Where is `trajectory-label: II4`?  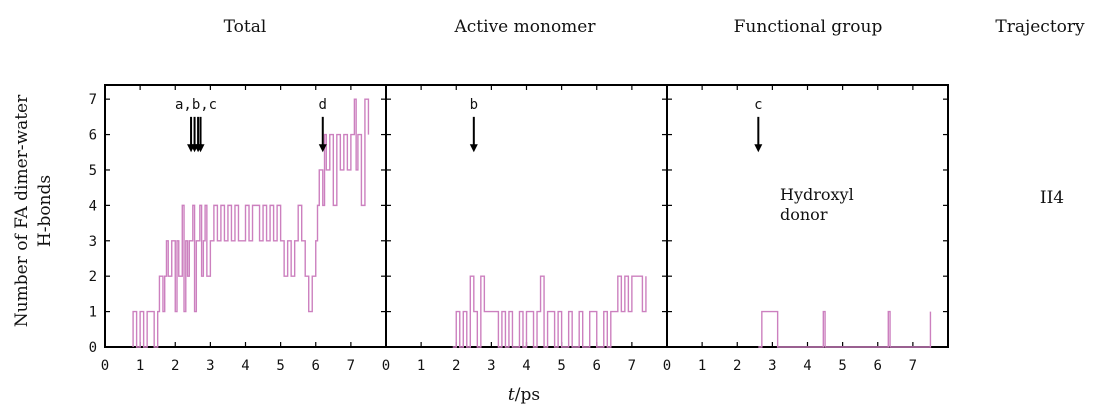
trajectory-label: II4 is located at coordinates (1052, 198).